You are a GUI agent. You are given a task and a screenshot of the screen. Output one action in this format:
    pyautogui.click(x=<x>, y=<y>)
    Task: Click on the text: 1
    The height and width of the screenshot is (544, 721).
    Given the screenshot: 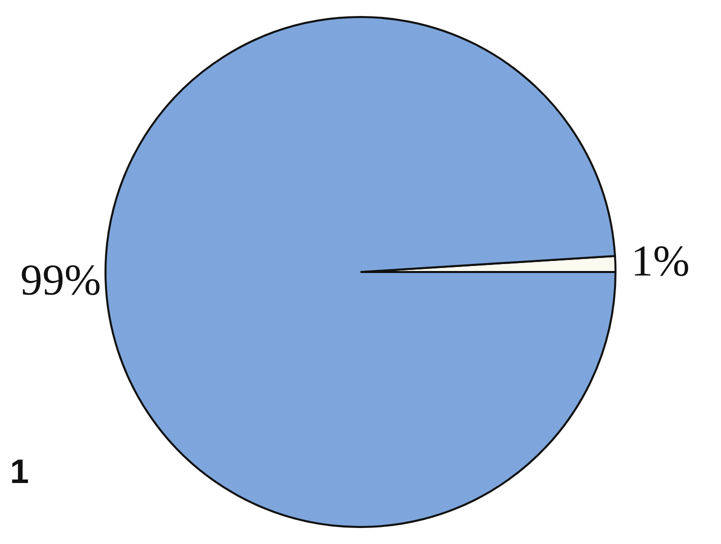 What is the action you would take?
    pyautogui.click(x=19, y=472)
    